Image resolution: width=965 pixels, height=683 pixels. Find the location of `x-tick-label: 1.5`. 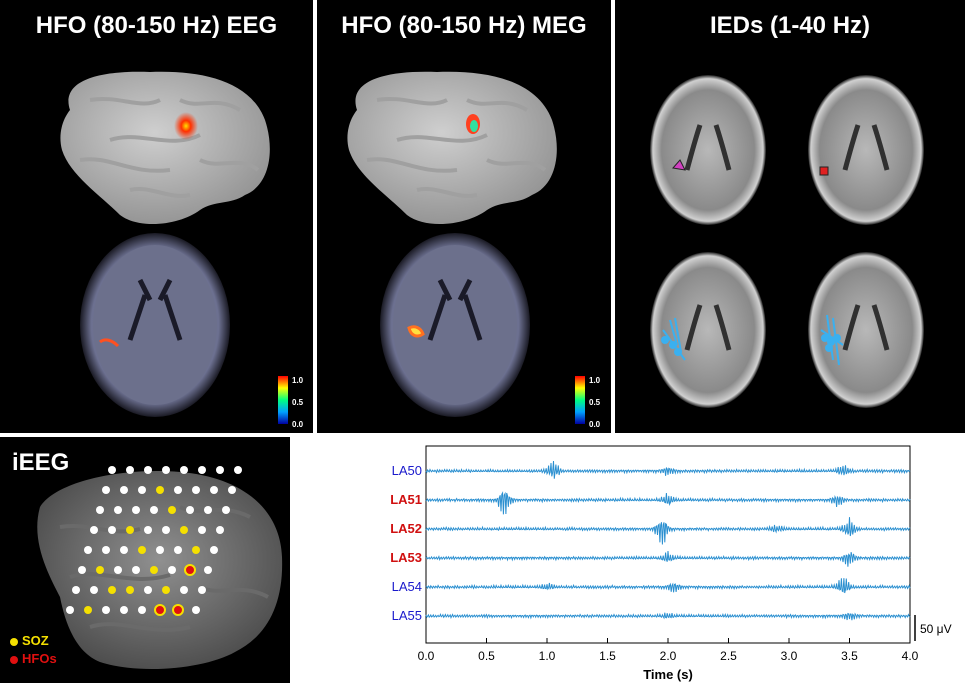

x-tick-label: 1.5 is located at coordinates (607, 656).